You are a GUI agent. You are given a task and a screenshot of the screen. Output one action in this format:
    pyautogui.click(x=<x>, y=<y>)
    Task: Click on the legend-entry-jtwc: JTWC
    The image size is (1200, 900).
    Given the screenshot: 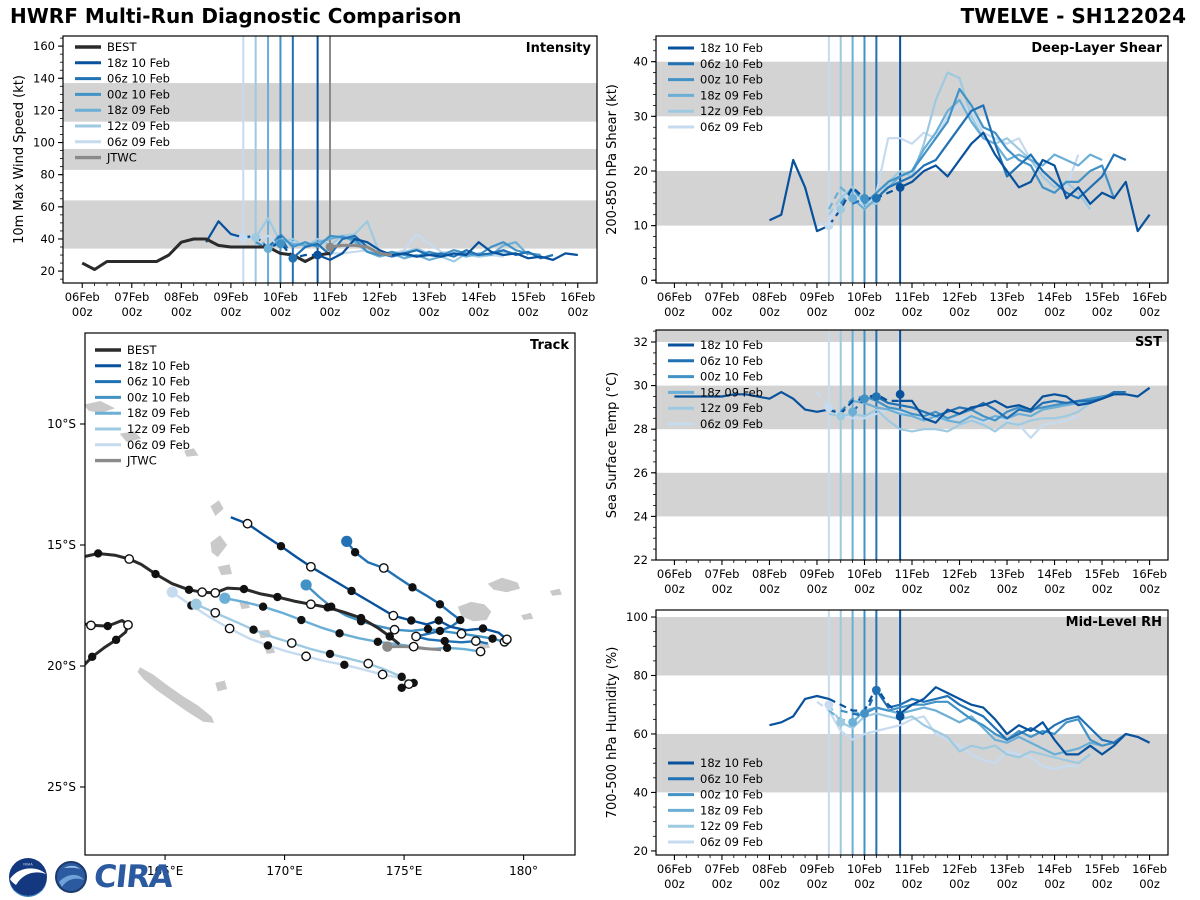 What is the action you would take?
    pyautogui.click(x=106, y=158)
    